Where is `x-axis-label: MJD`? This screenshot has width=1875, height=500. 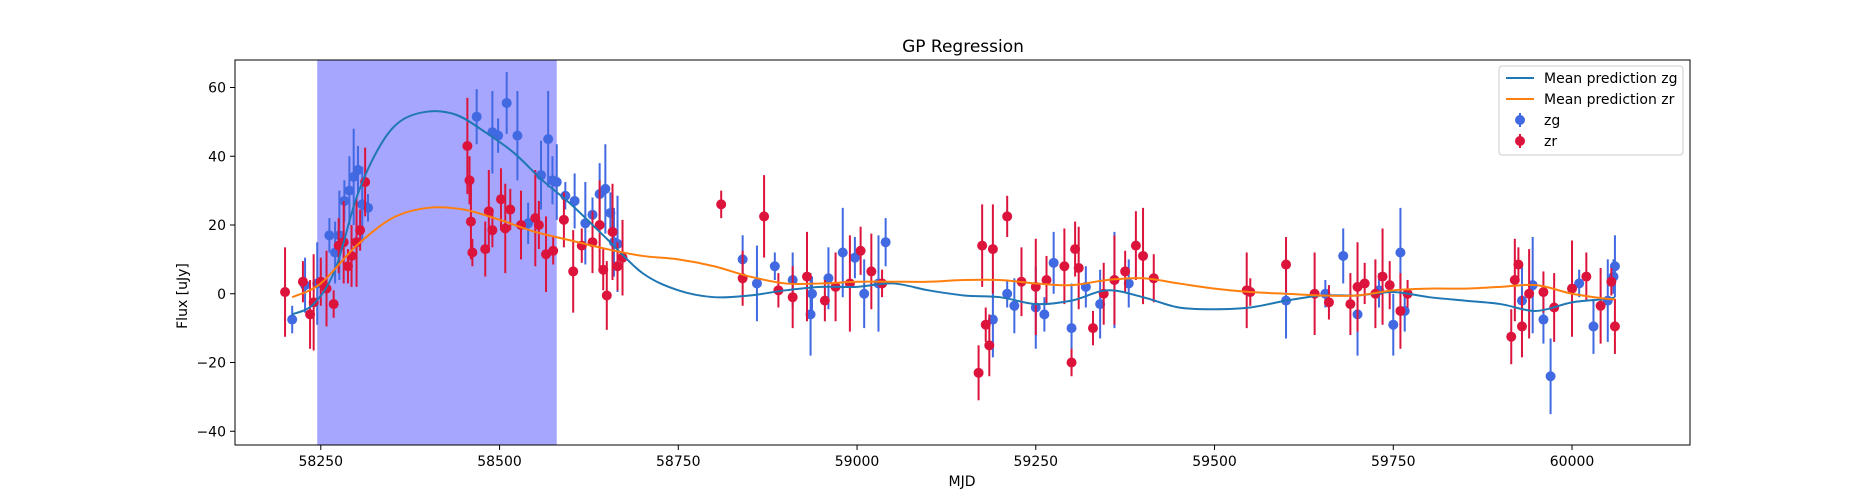
x-axis-label: MJD is located at coordinates (962, 482).